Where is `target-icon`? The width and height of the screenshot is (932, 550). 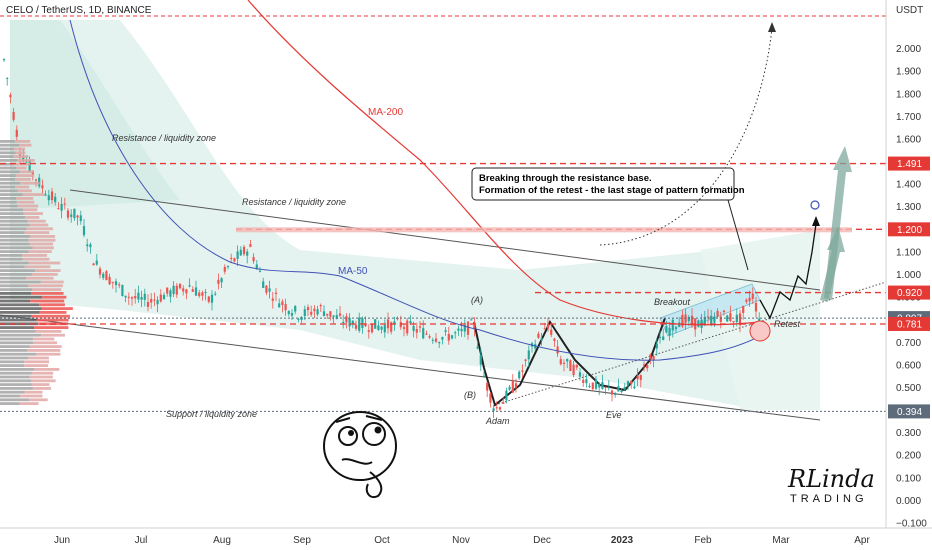
target-icon is located at coordinates (815, 205).